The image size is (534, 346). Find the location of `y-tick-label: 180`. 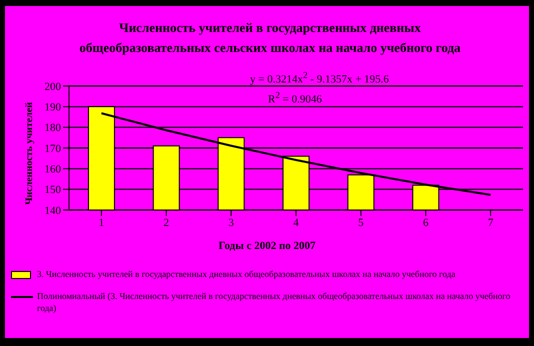

y-tick-label: 180 is located at coordinates (53, 128).